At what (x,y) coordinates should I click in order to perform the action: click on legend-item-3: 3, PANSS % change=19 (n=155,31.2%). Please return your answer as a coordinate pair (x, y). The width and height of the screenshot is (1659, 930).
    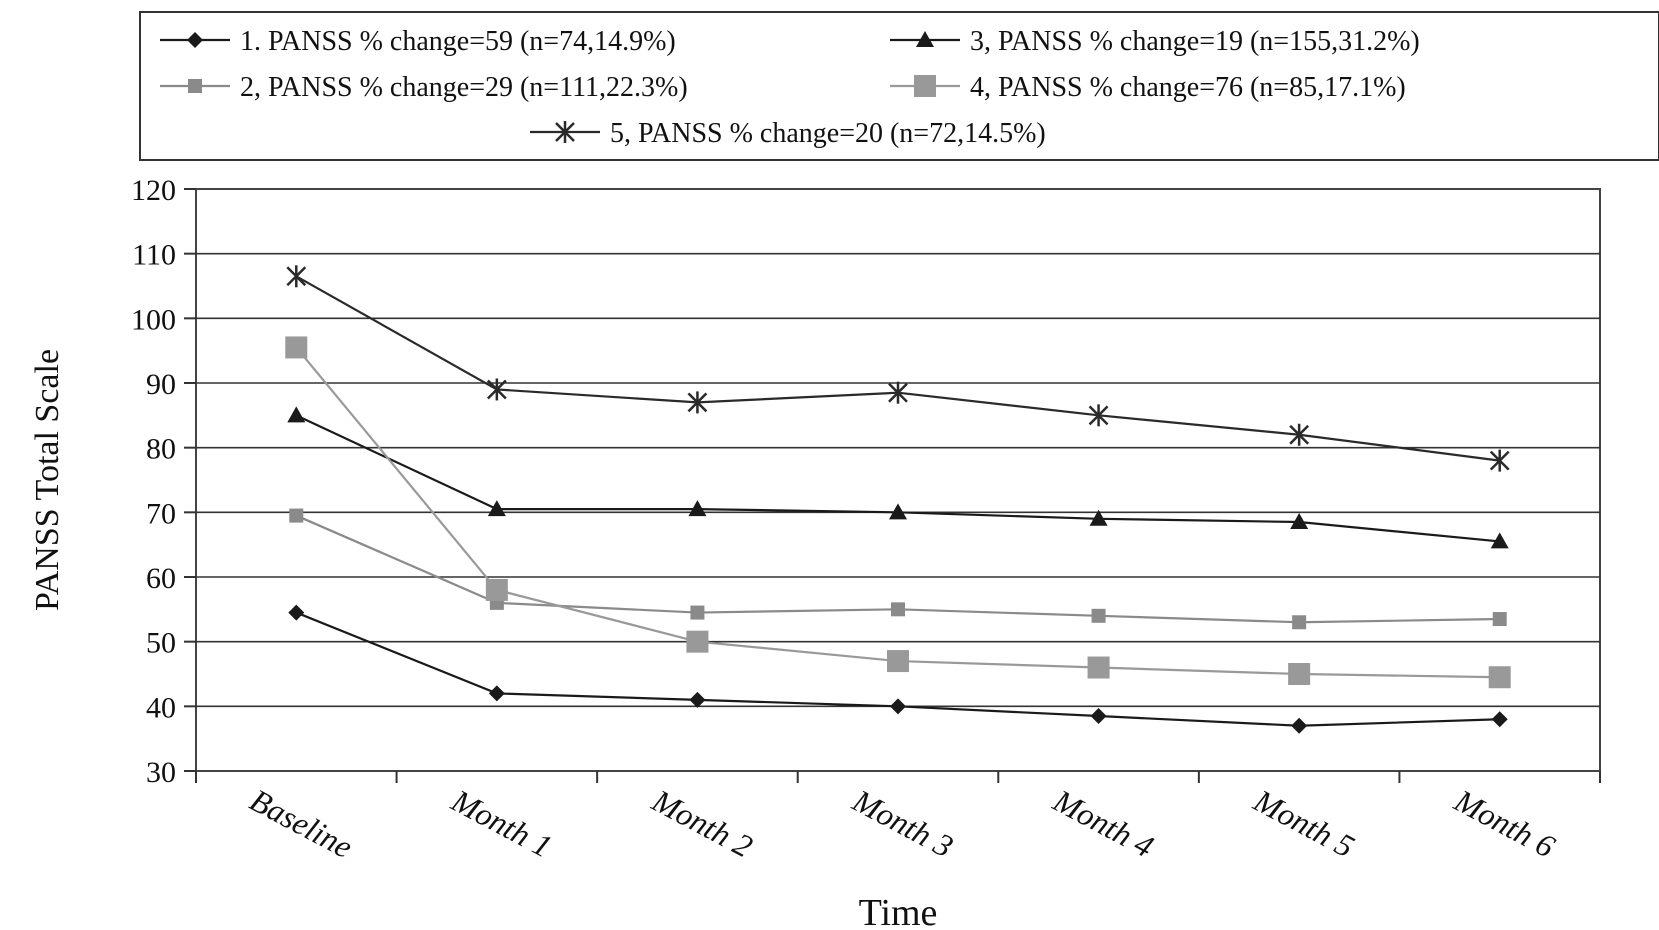
    Looking at the image, I should click on (1155, 41).